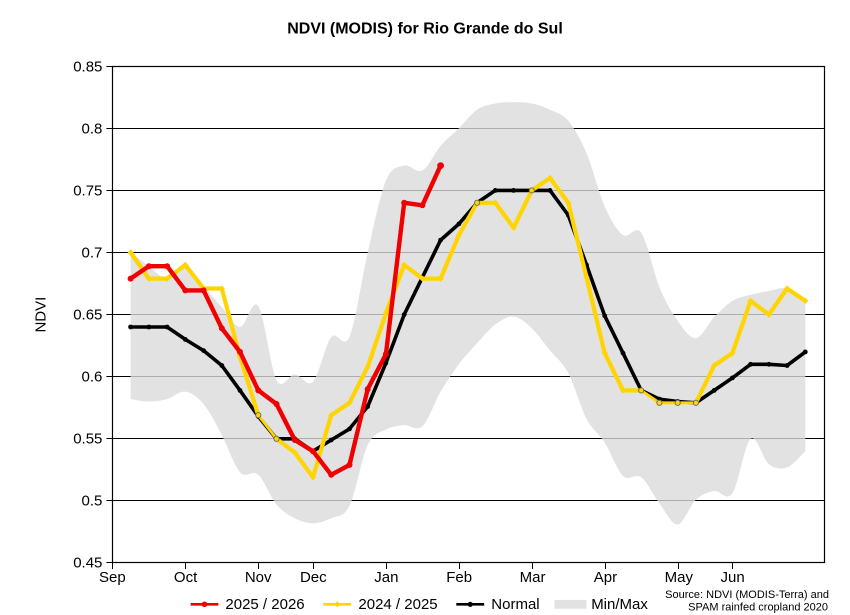 Image resolution: width=850 pixels, height=615 pixels. Describe the element at coordinates (515, 604) in the screenshot. I see `svg-text: Normal` at that location.